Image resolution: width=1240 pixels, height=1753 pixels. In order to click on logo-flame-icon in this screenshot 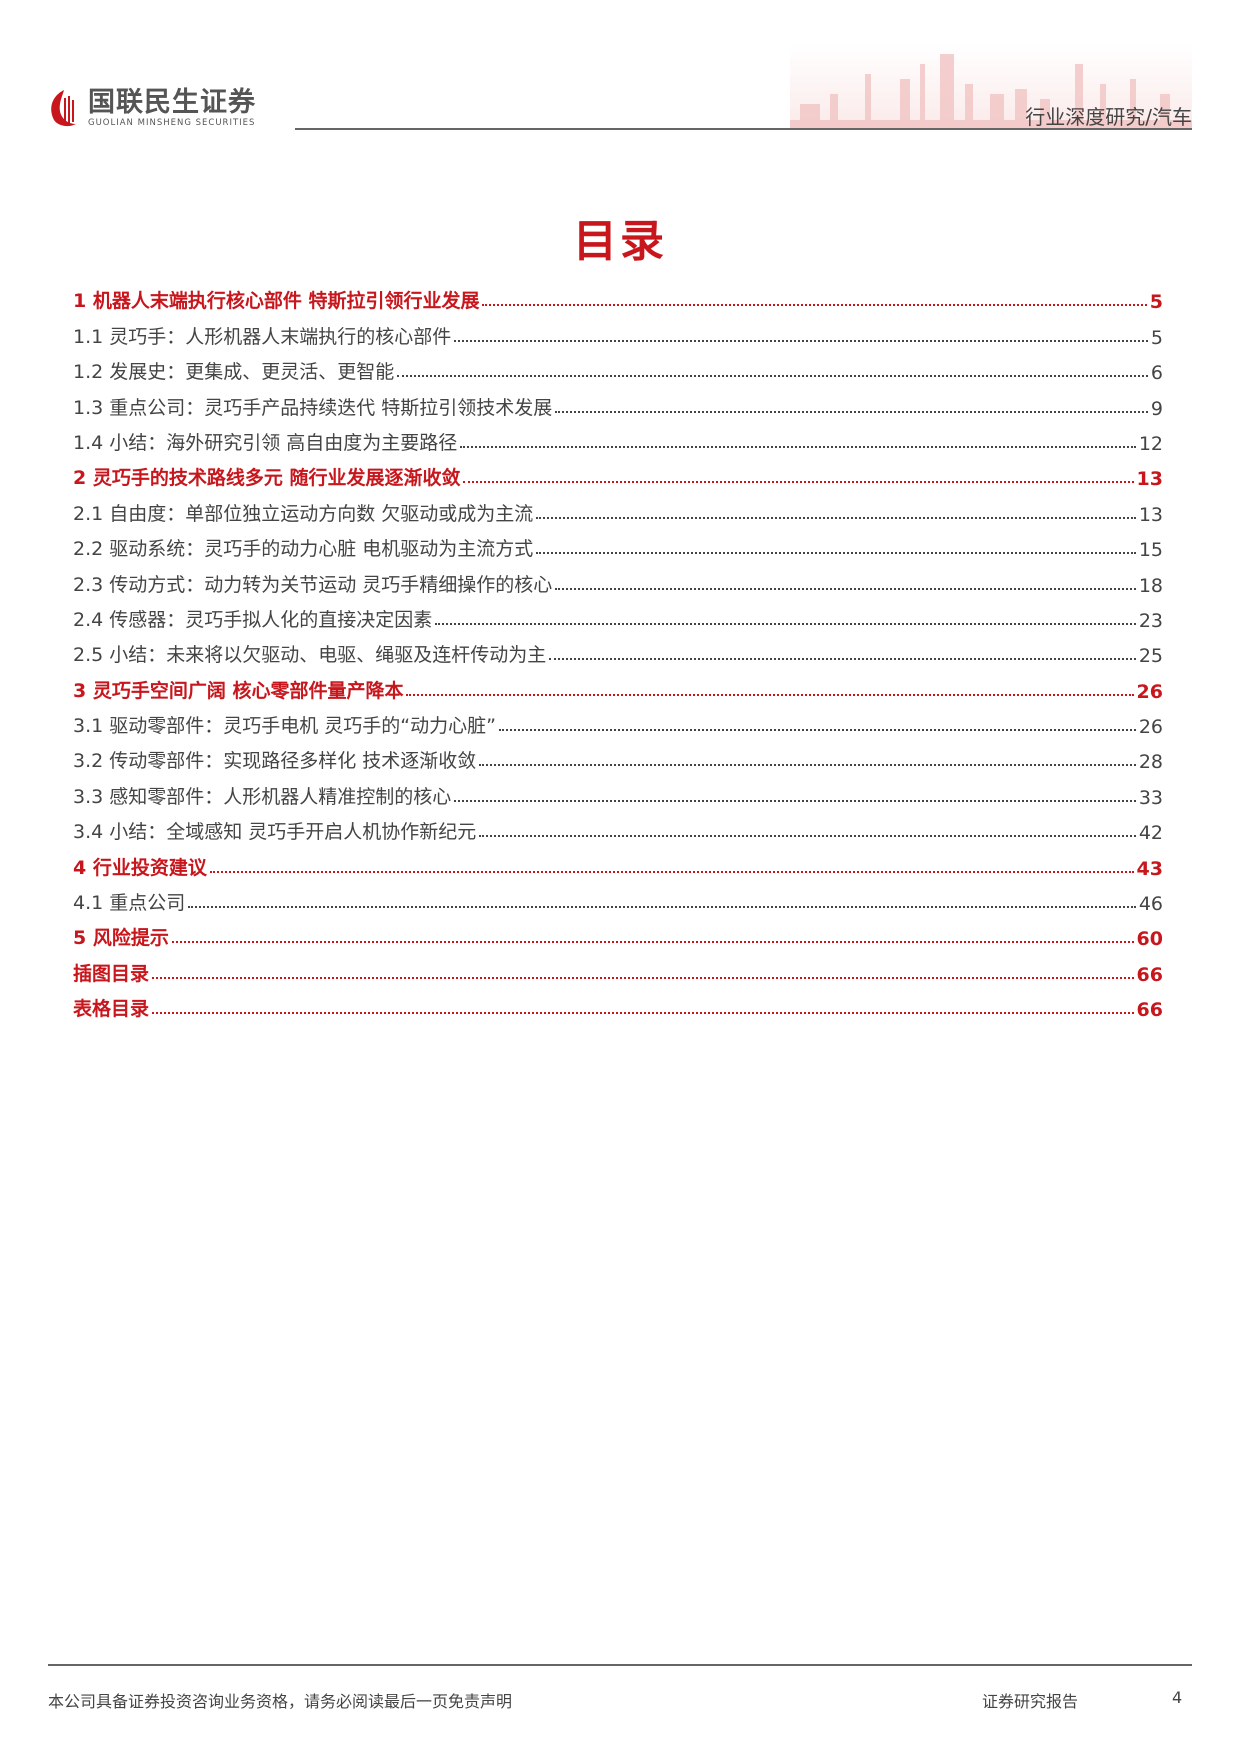, I will do `click(64, 108)`.